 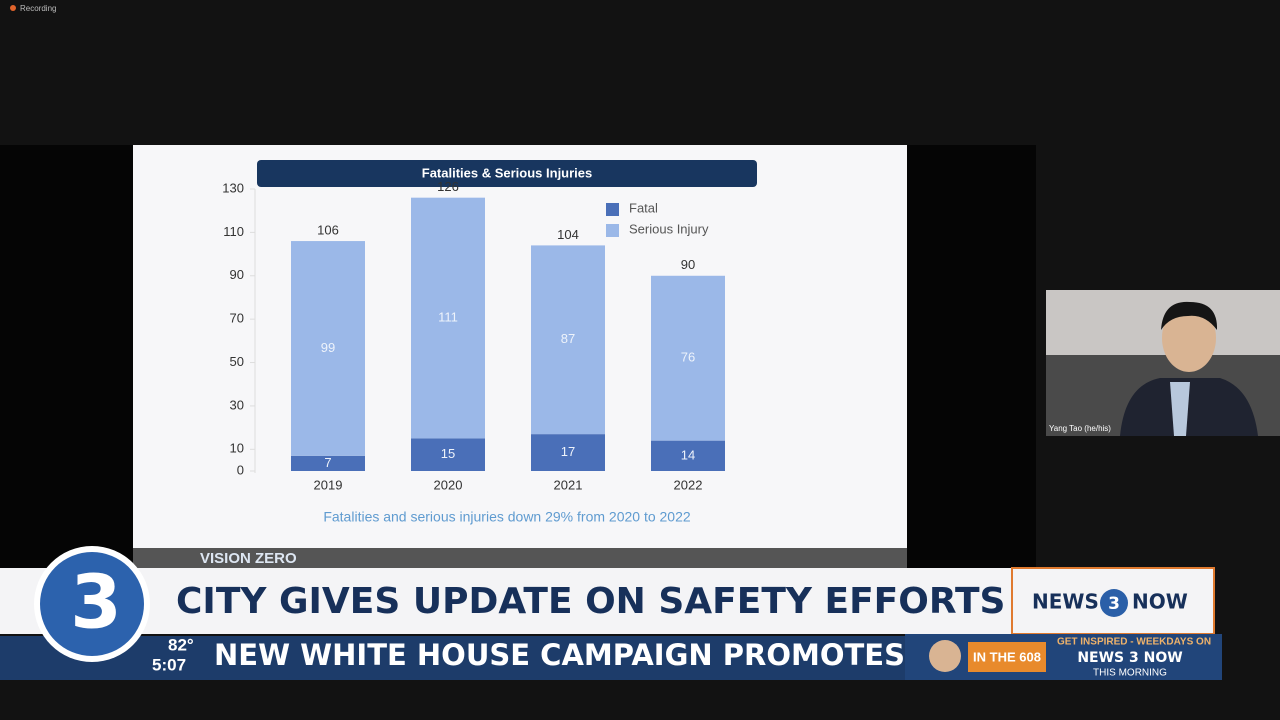 I want to click on promo-tagline: GET INSPIRED - WEEKDAYS ON, so click(x=1134, y=642).